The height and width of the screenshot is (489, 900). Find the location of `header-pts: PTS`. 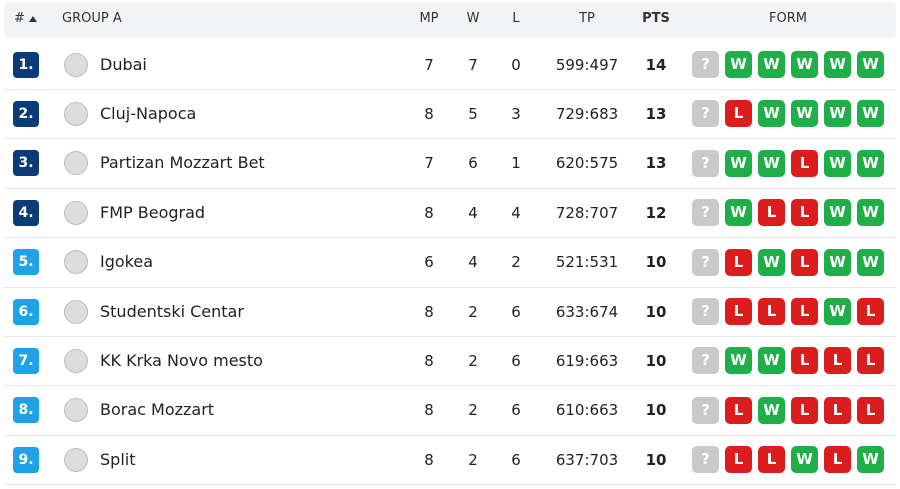

header-pts: PTS is located at coordinates (656, 18).